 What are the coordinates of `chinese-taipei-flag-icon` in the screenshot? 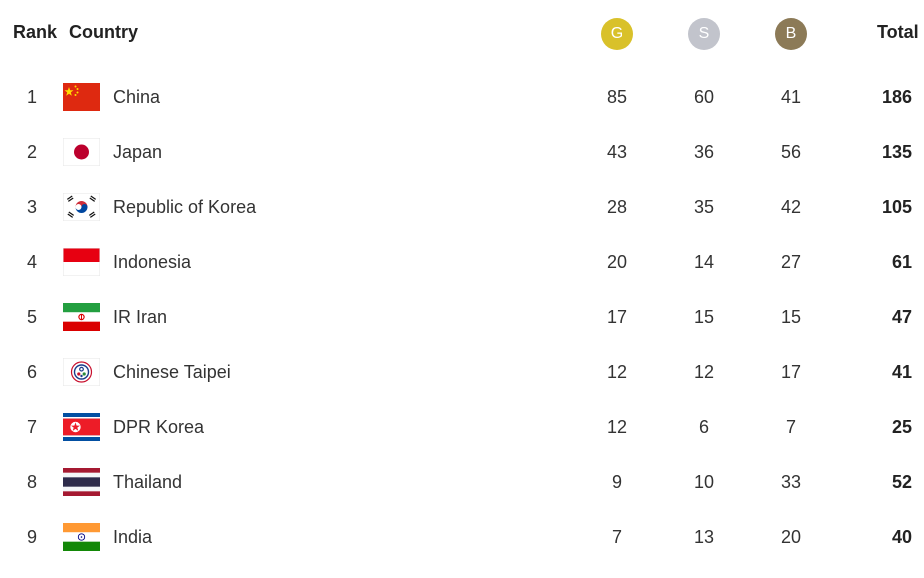 It's located at (81, 372).